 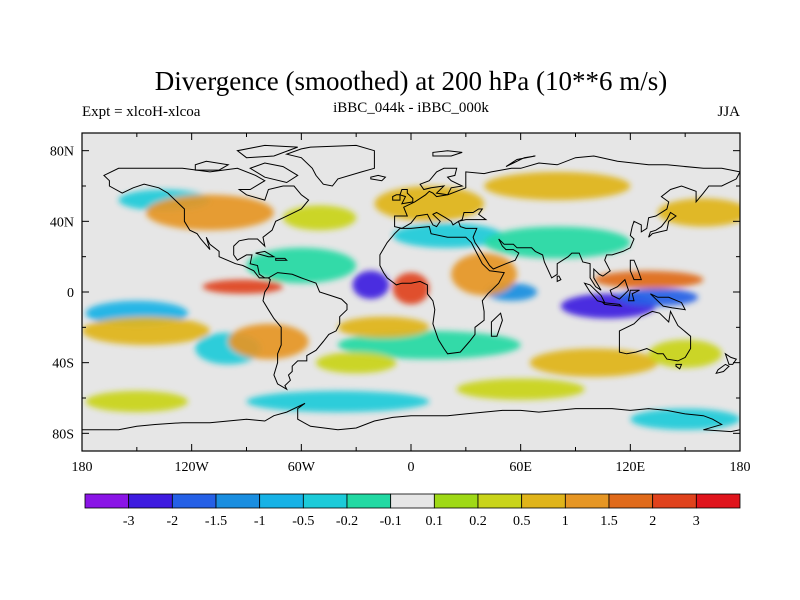 I want to click on coast-japan, so click(x=662, y=224).